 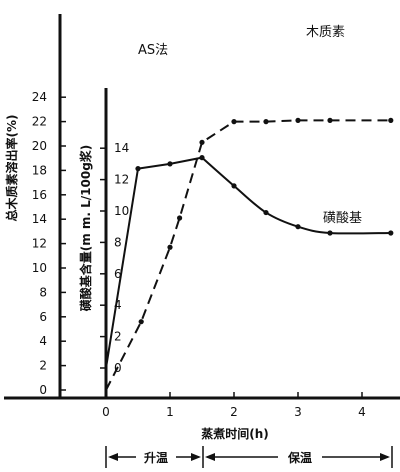 What do you see at coordinates (11, 168) in the screenshot?
I see `left-axis-title: 总木质素溶出率(%)` at bounding box center [11, 168].